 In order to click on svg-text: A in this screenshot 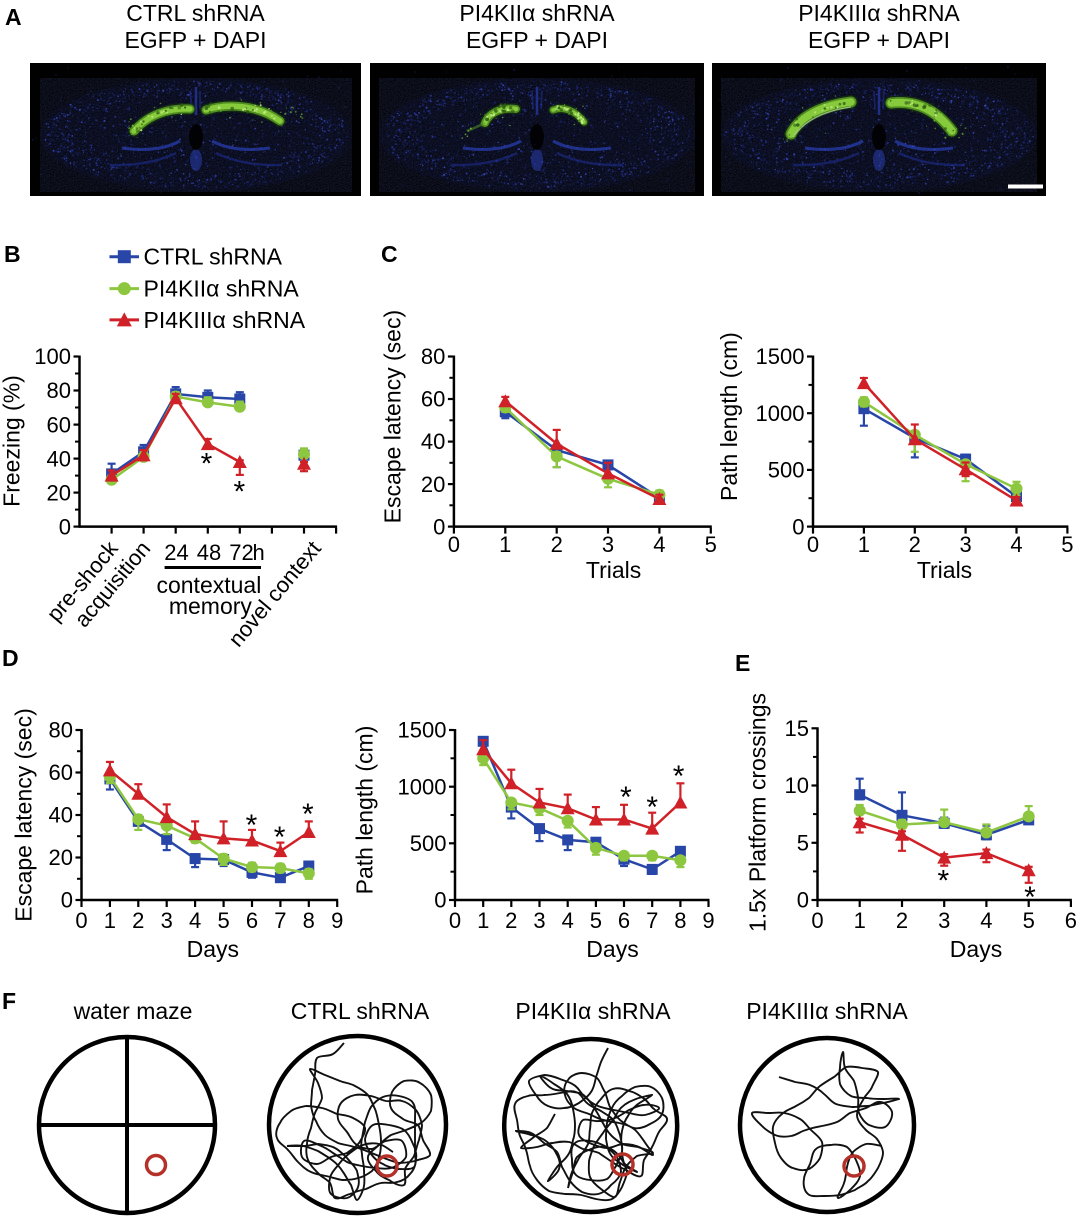, I will do `click(13, 17)`.